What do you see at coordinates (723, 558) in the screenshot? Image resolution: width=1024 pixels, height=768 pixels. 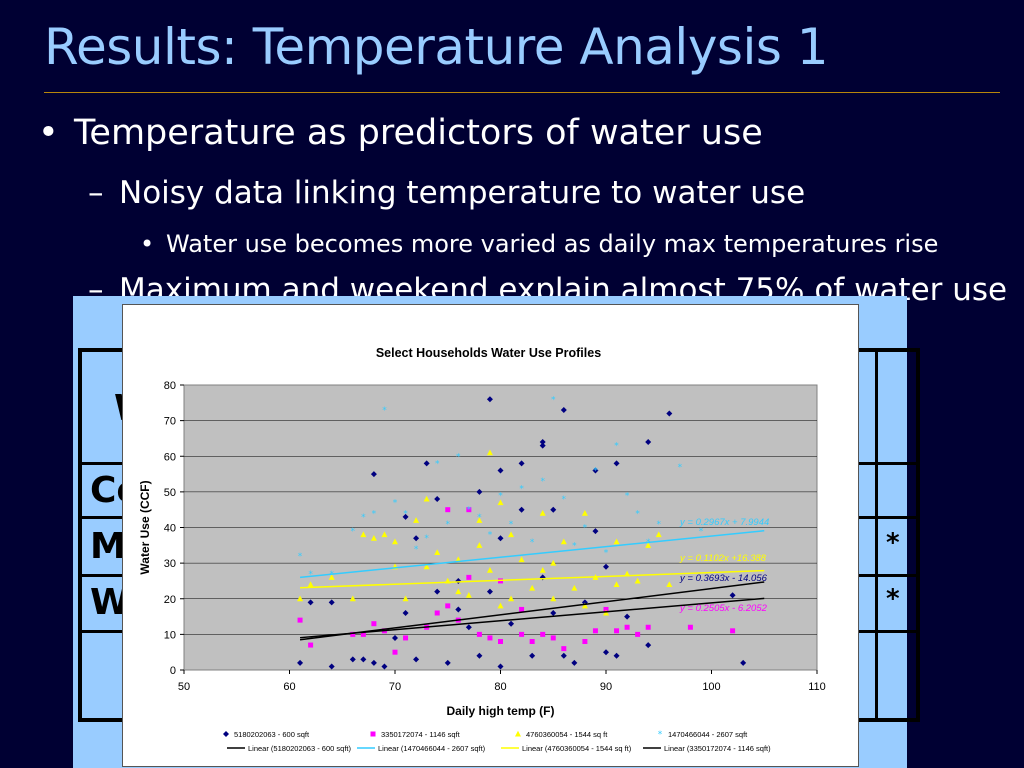 I see `trendline-equation: y = 0.1102x +16.388` at bounding box center [723, 558].